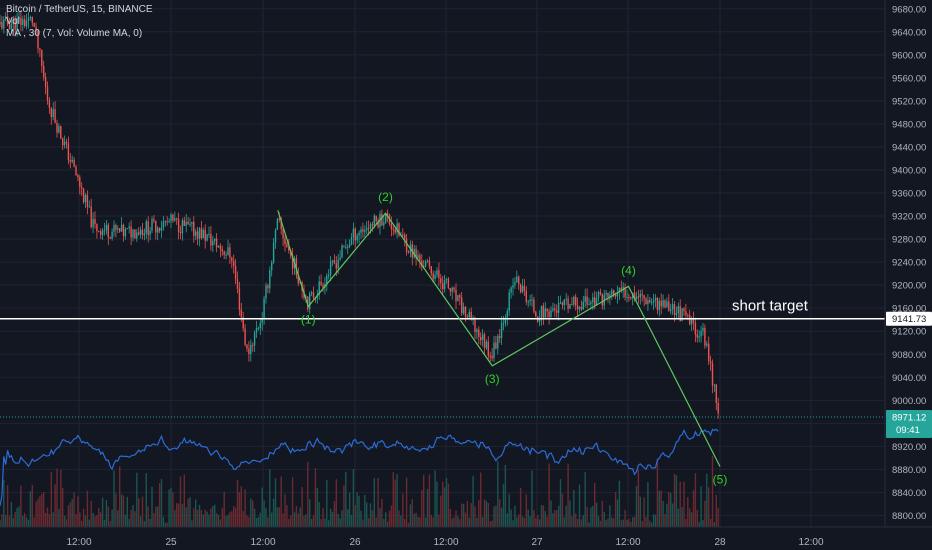 The image size is (932, 550). I want to click on time-tick-label: 26, so click(355, 542).